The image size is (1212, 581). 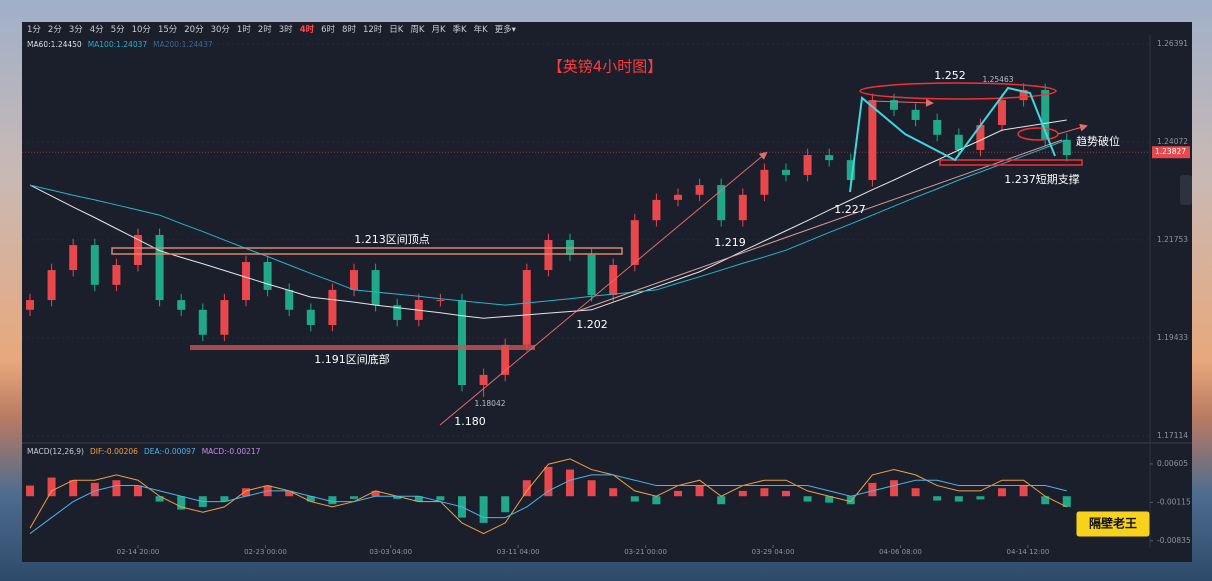 I want to click on y-tick-label: 1.19433, so click(x=1172, y=337).